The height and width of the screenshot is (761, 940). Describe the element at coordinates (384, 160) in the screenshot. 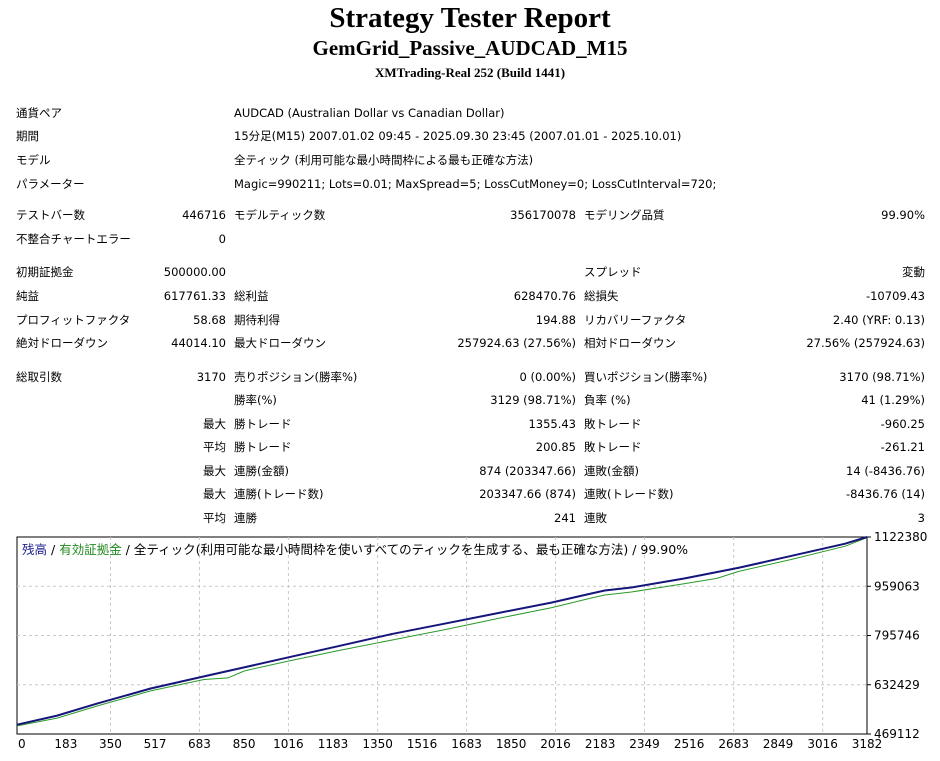

I see `model-value: 全ティック (利用可能な最小時間枠による最も正確な方法)` at that location.